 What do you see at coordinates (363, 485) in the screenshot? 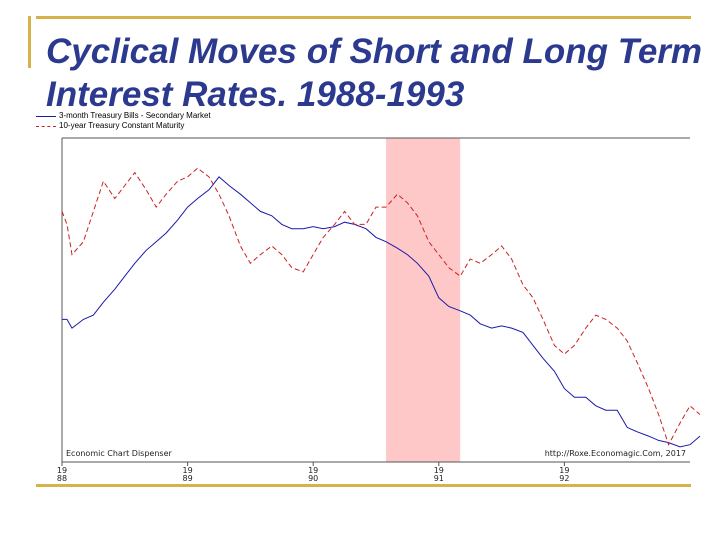
I see `bottom-accent-line` at bounding box center [363, 485].